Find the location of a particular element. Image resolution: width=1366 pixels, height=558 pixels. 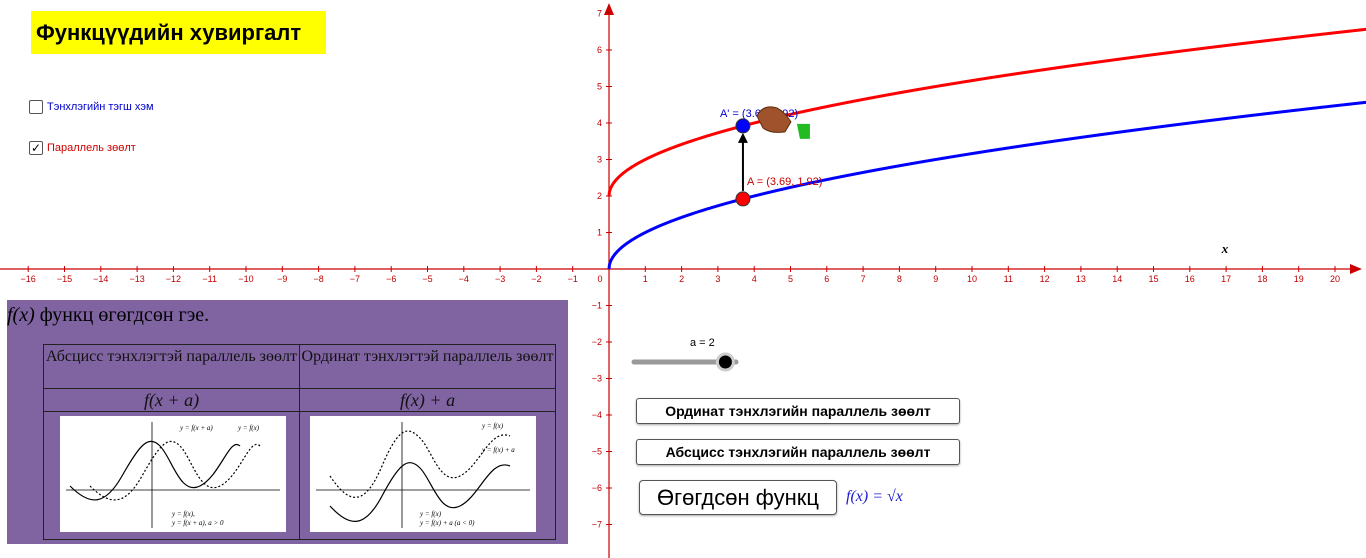

ordinate-column-formula: f(x) + a is located at coordinates (427, 400).